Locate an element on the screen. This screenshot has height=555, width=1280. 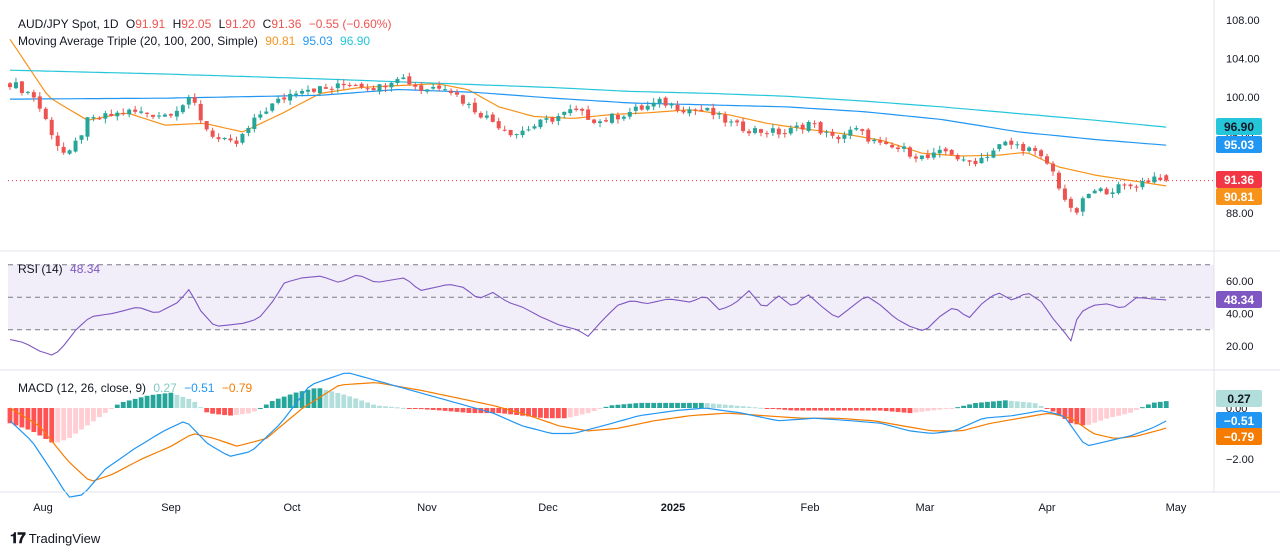
price-tick-label: 100.00 is located at coordinates (1243, 98).